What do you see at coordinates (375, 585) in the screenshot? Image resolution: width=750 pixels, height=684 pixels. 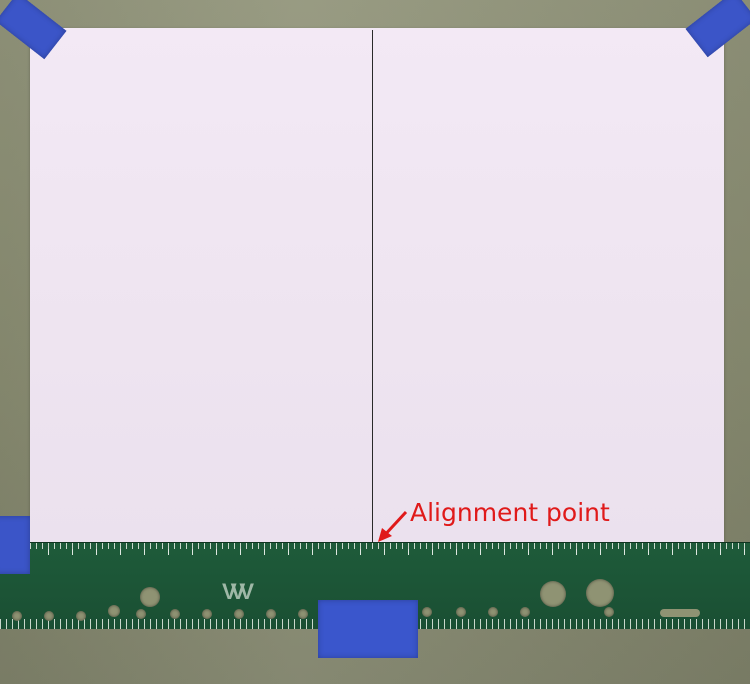 I see `ruler: VVV` at bounding box center [375, 585].